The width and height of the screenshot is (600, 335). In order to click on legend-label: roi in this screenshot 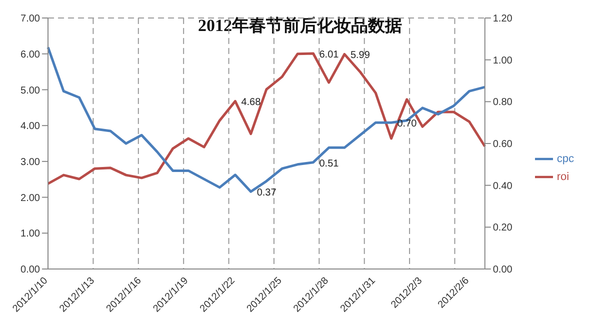, I will do `click(563, 176)`.